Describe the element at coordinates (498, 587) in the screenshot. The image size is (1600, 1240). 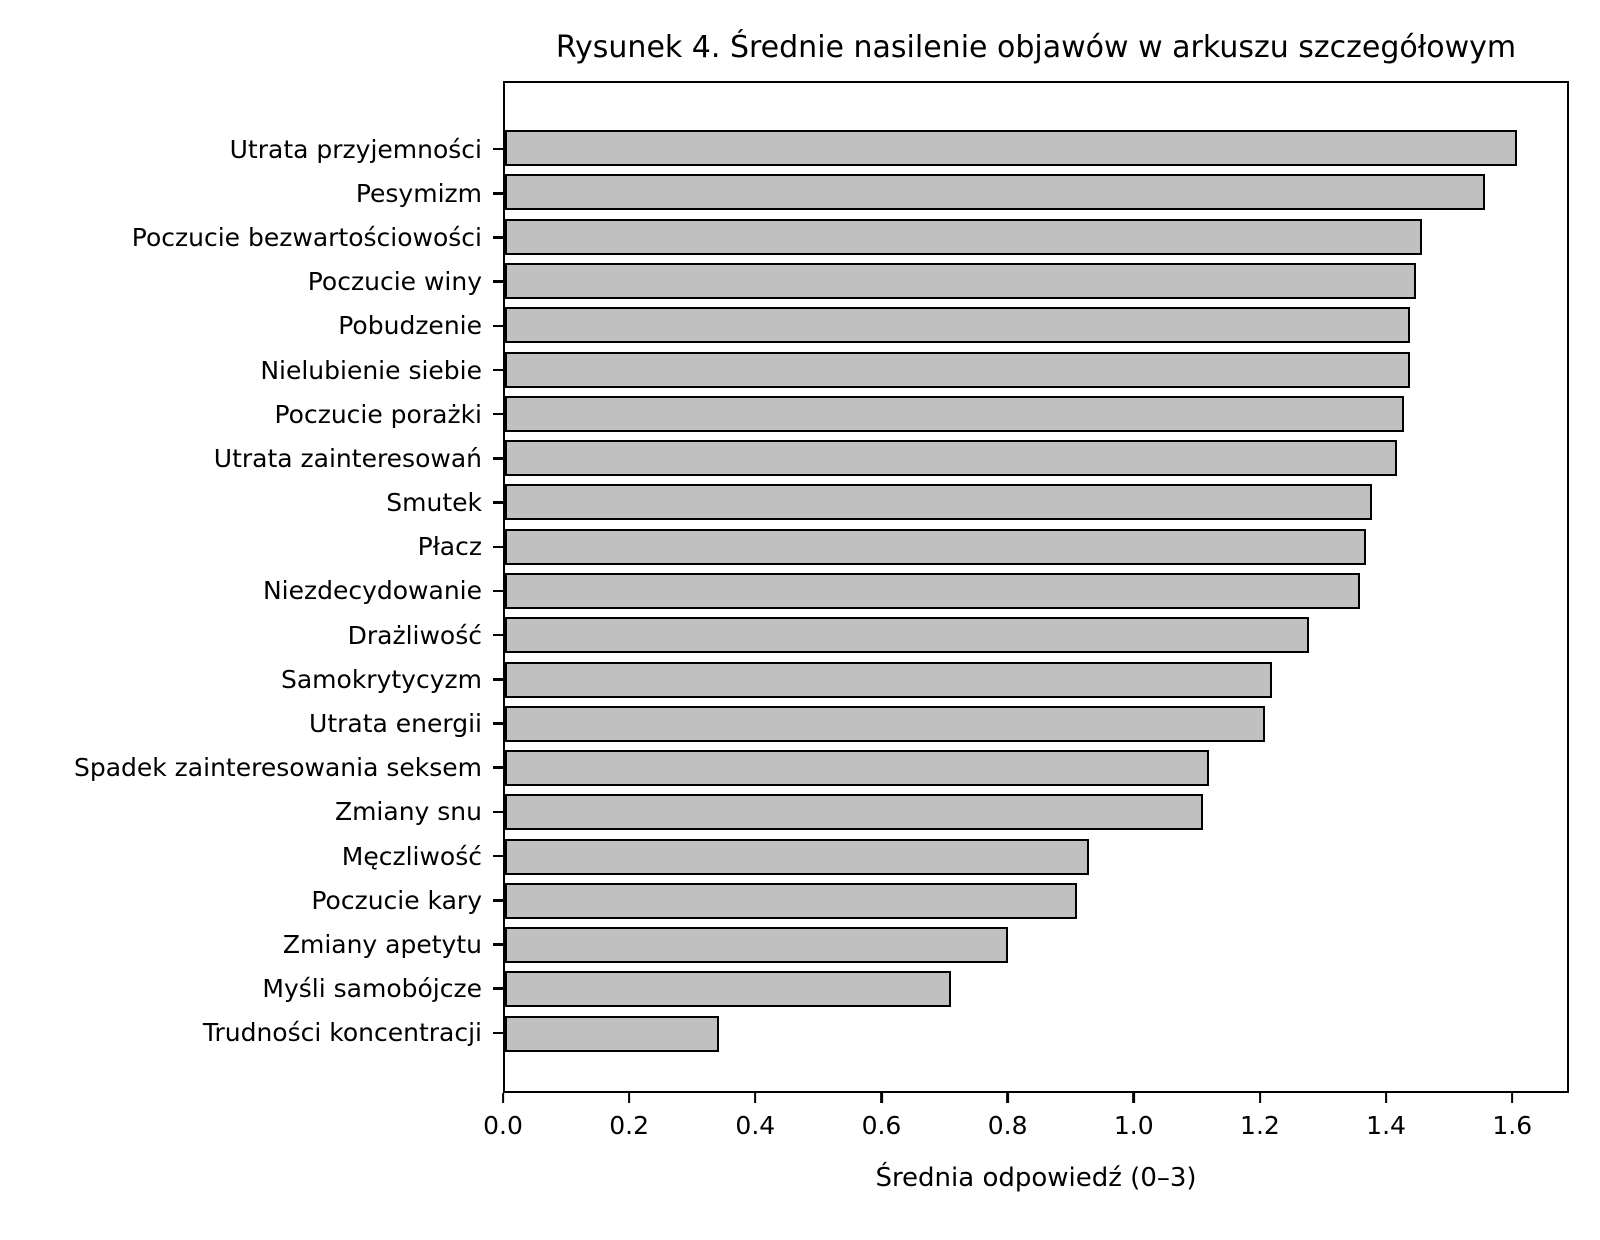
I see `y-axis-ticks` at that location.